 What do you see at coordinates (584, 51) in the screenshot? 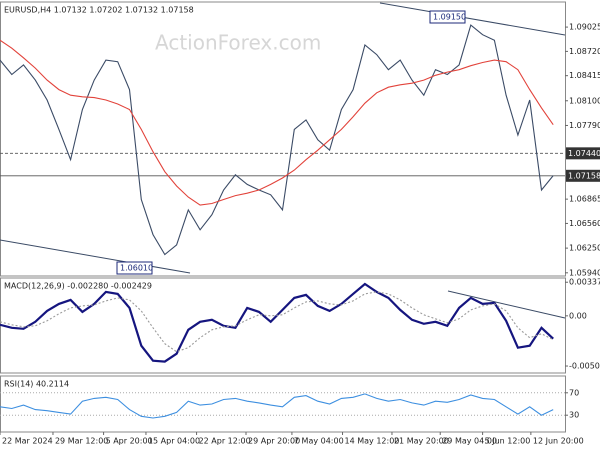
I see `y-tick-label: 1.08720` at bounding box center [584, 51].